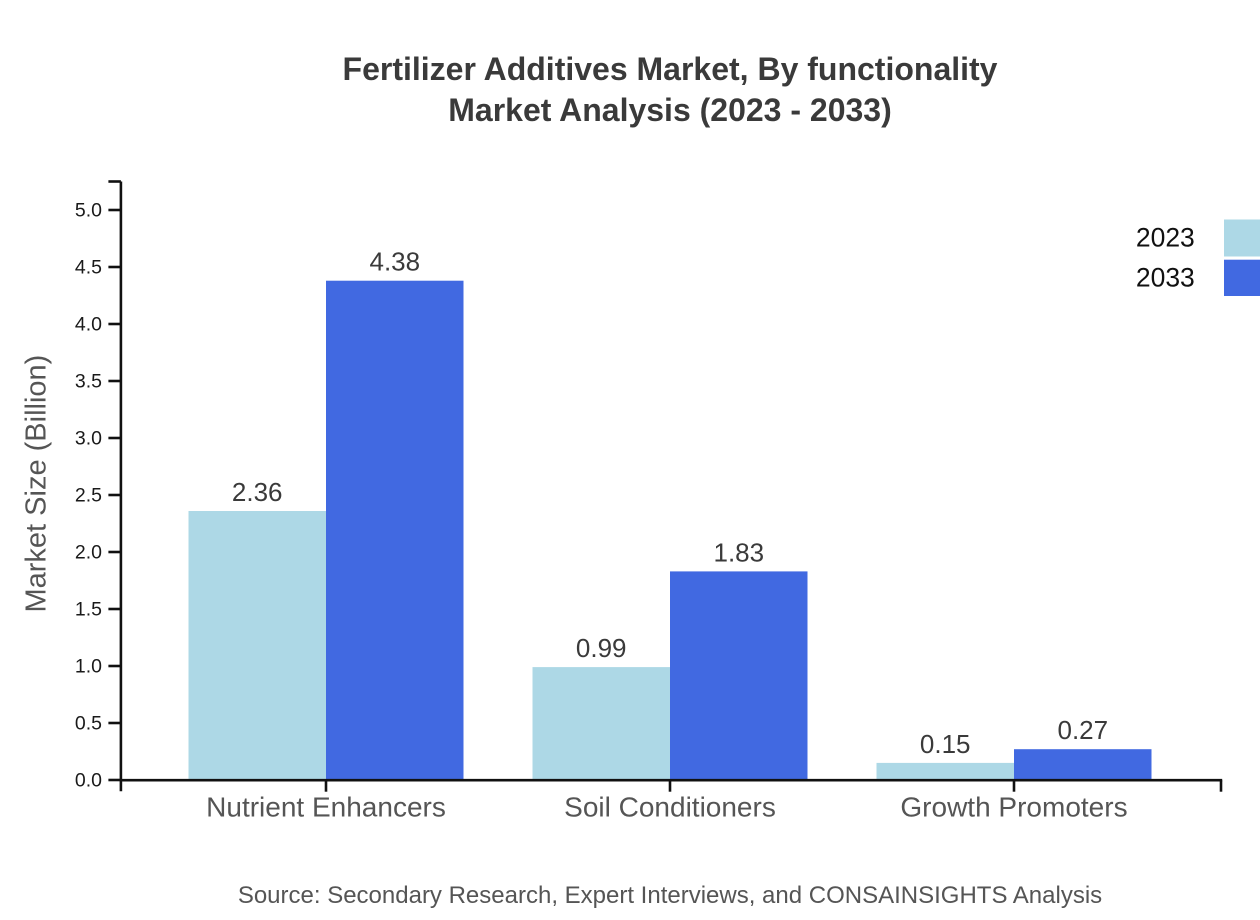 This screenshot has height=920, width=1260. I want to click on svg-text: 1.0, so click(88, 667).